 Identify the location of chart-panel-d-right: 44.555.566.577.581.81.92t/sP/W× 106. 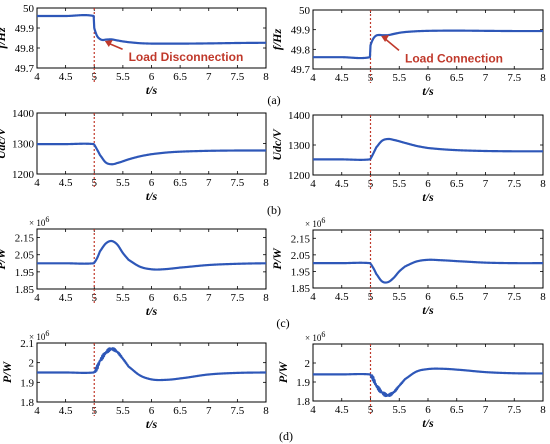
(411, 380).